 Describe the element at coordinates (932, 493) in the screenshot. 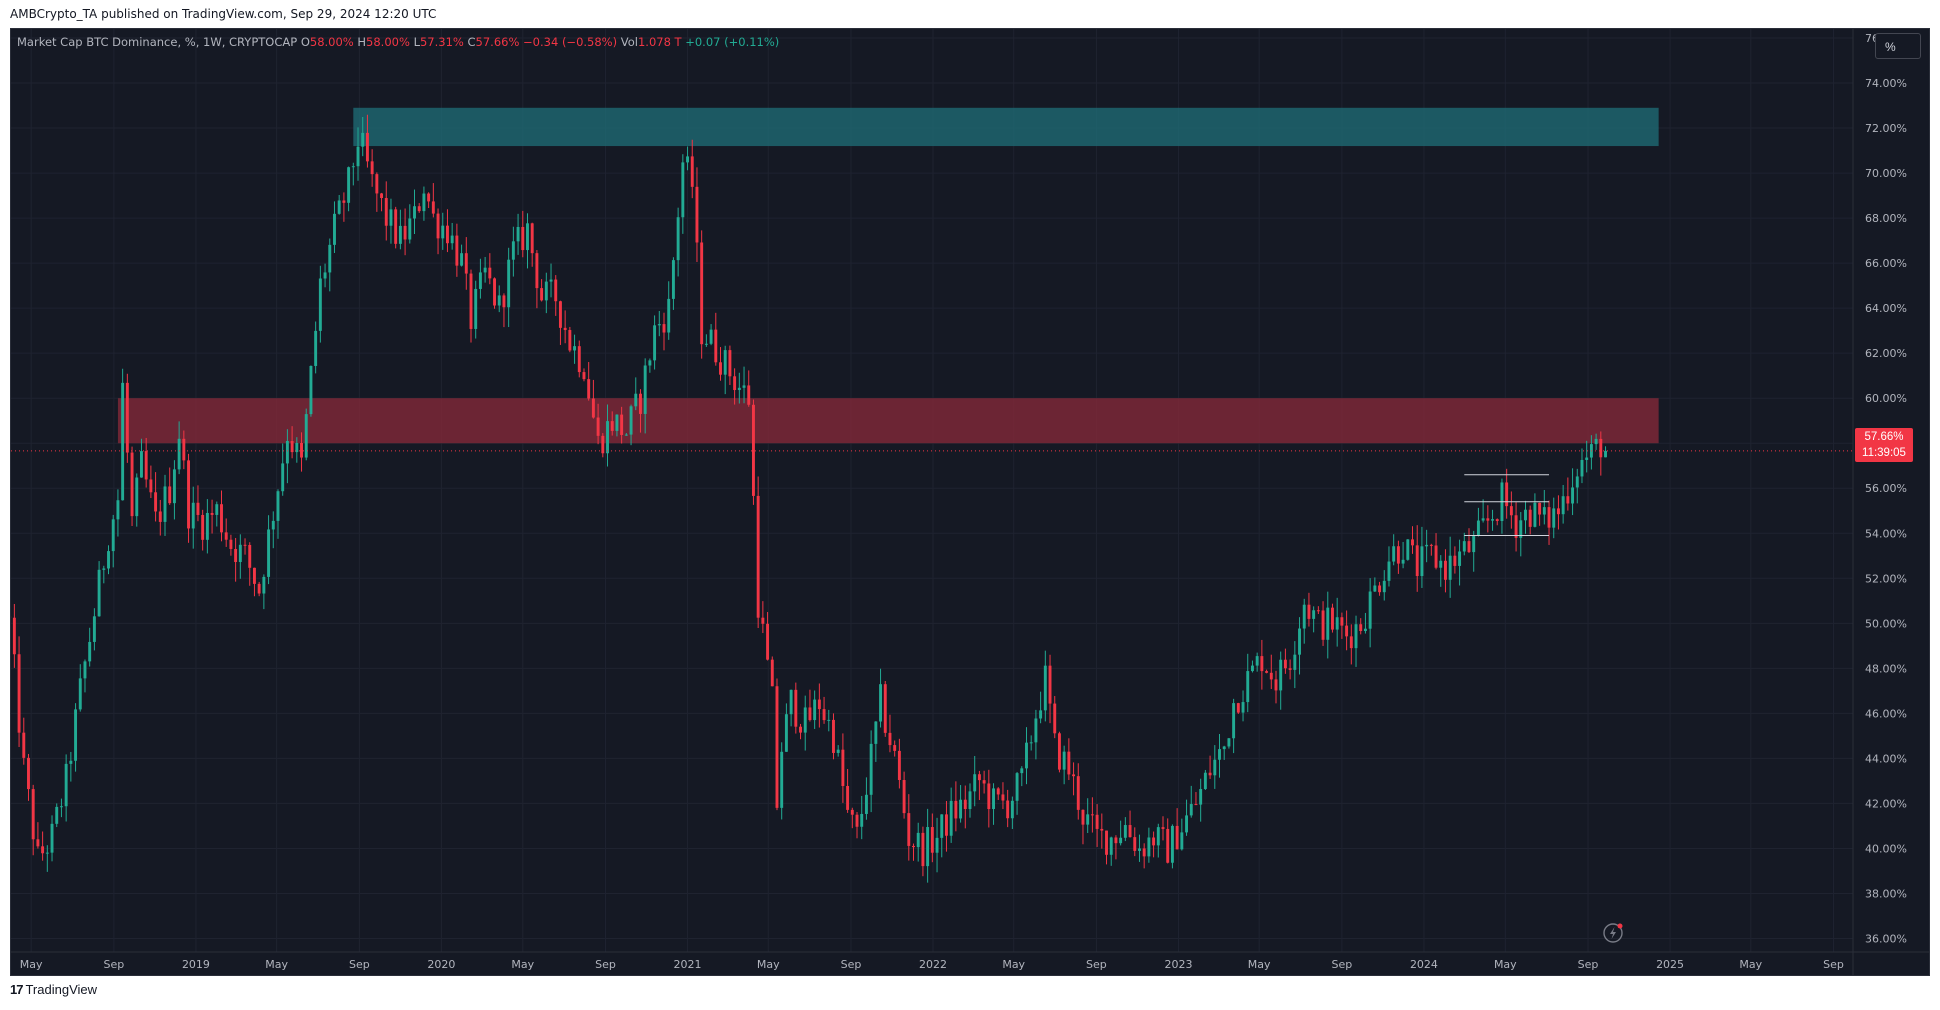

I see `range-lines` at that location.